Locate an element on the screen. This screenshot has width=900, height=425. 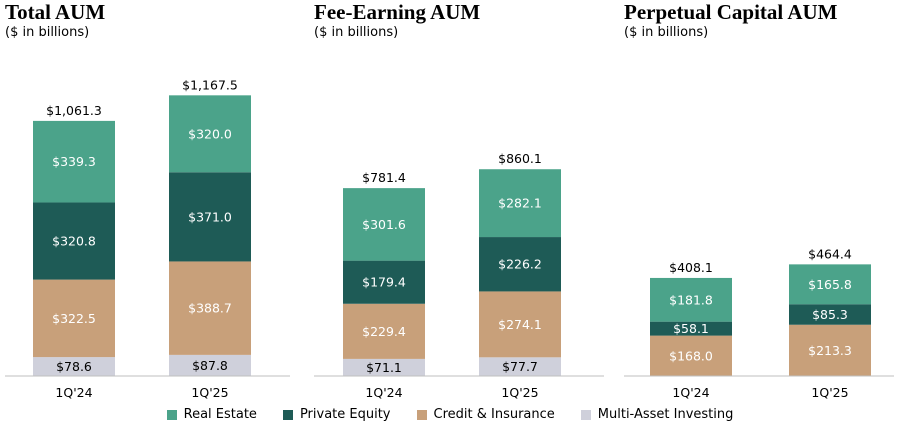
data-label: $71.1 is located at coordinates (384, 367).